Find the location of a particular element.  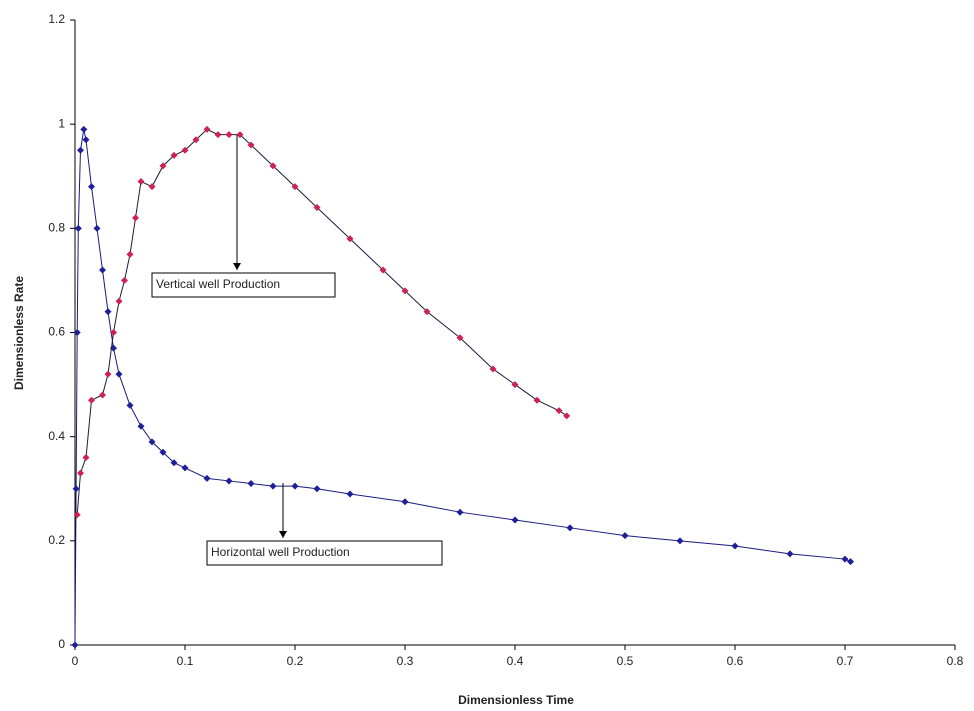

x-tick-label: 0.3 is located at coordinates (405, 661).